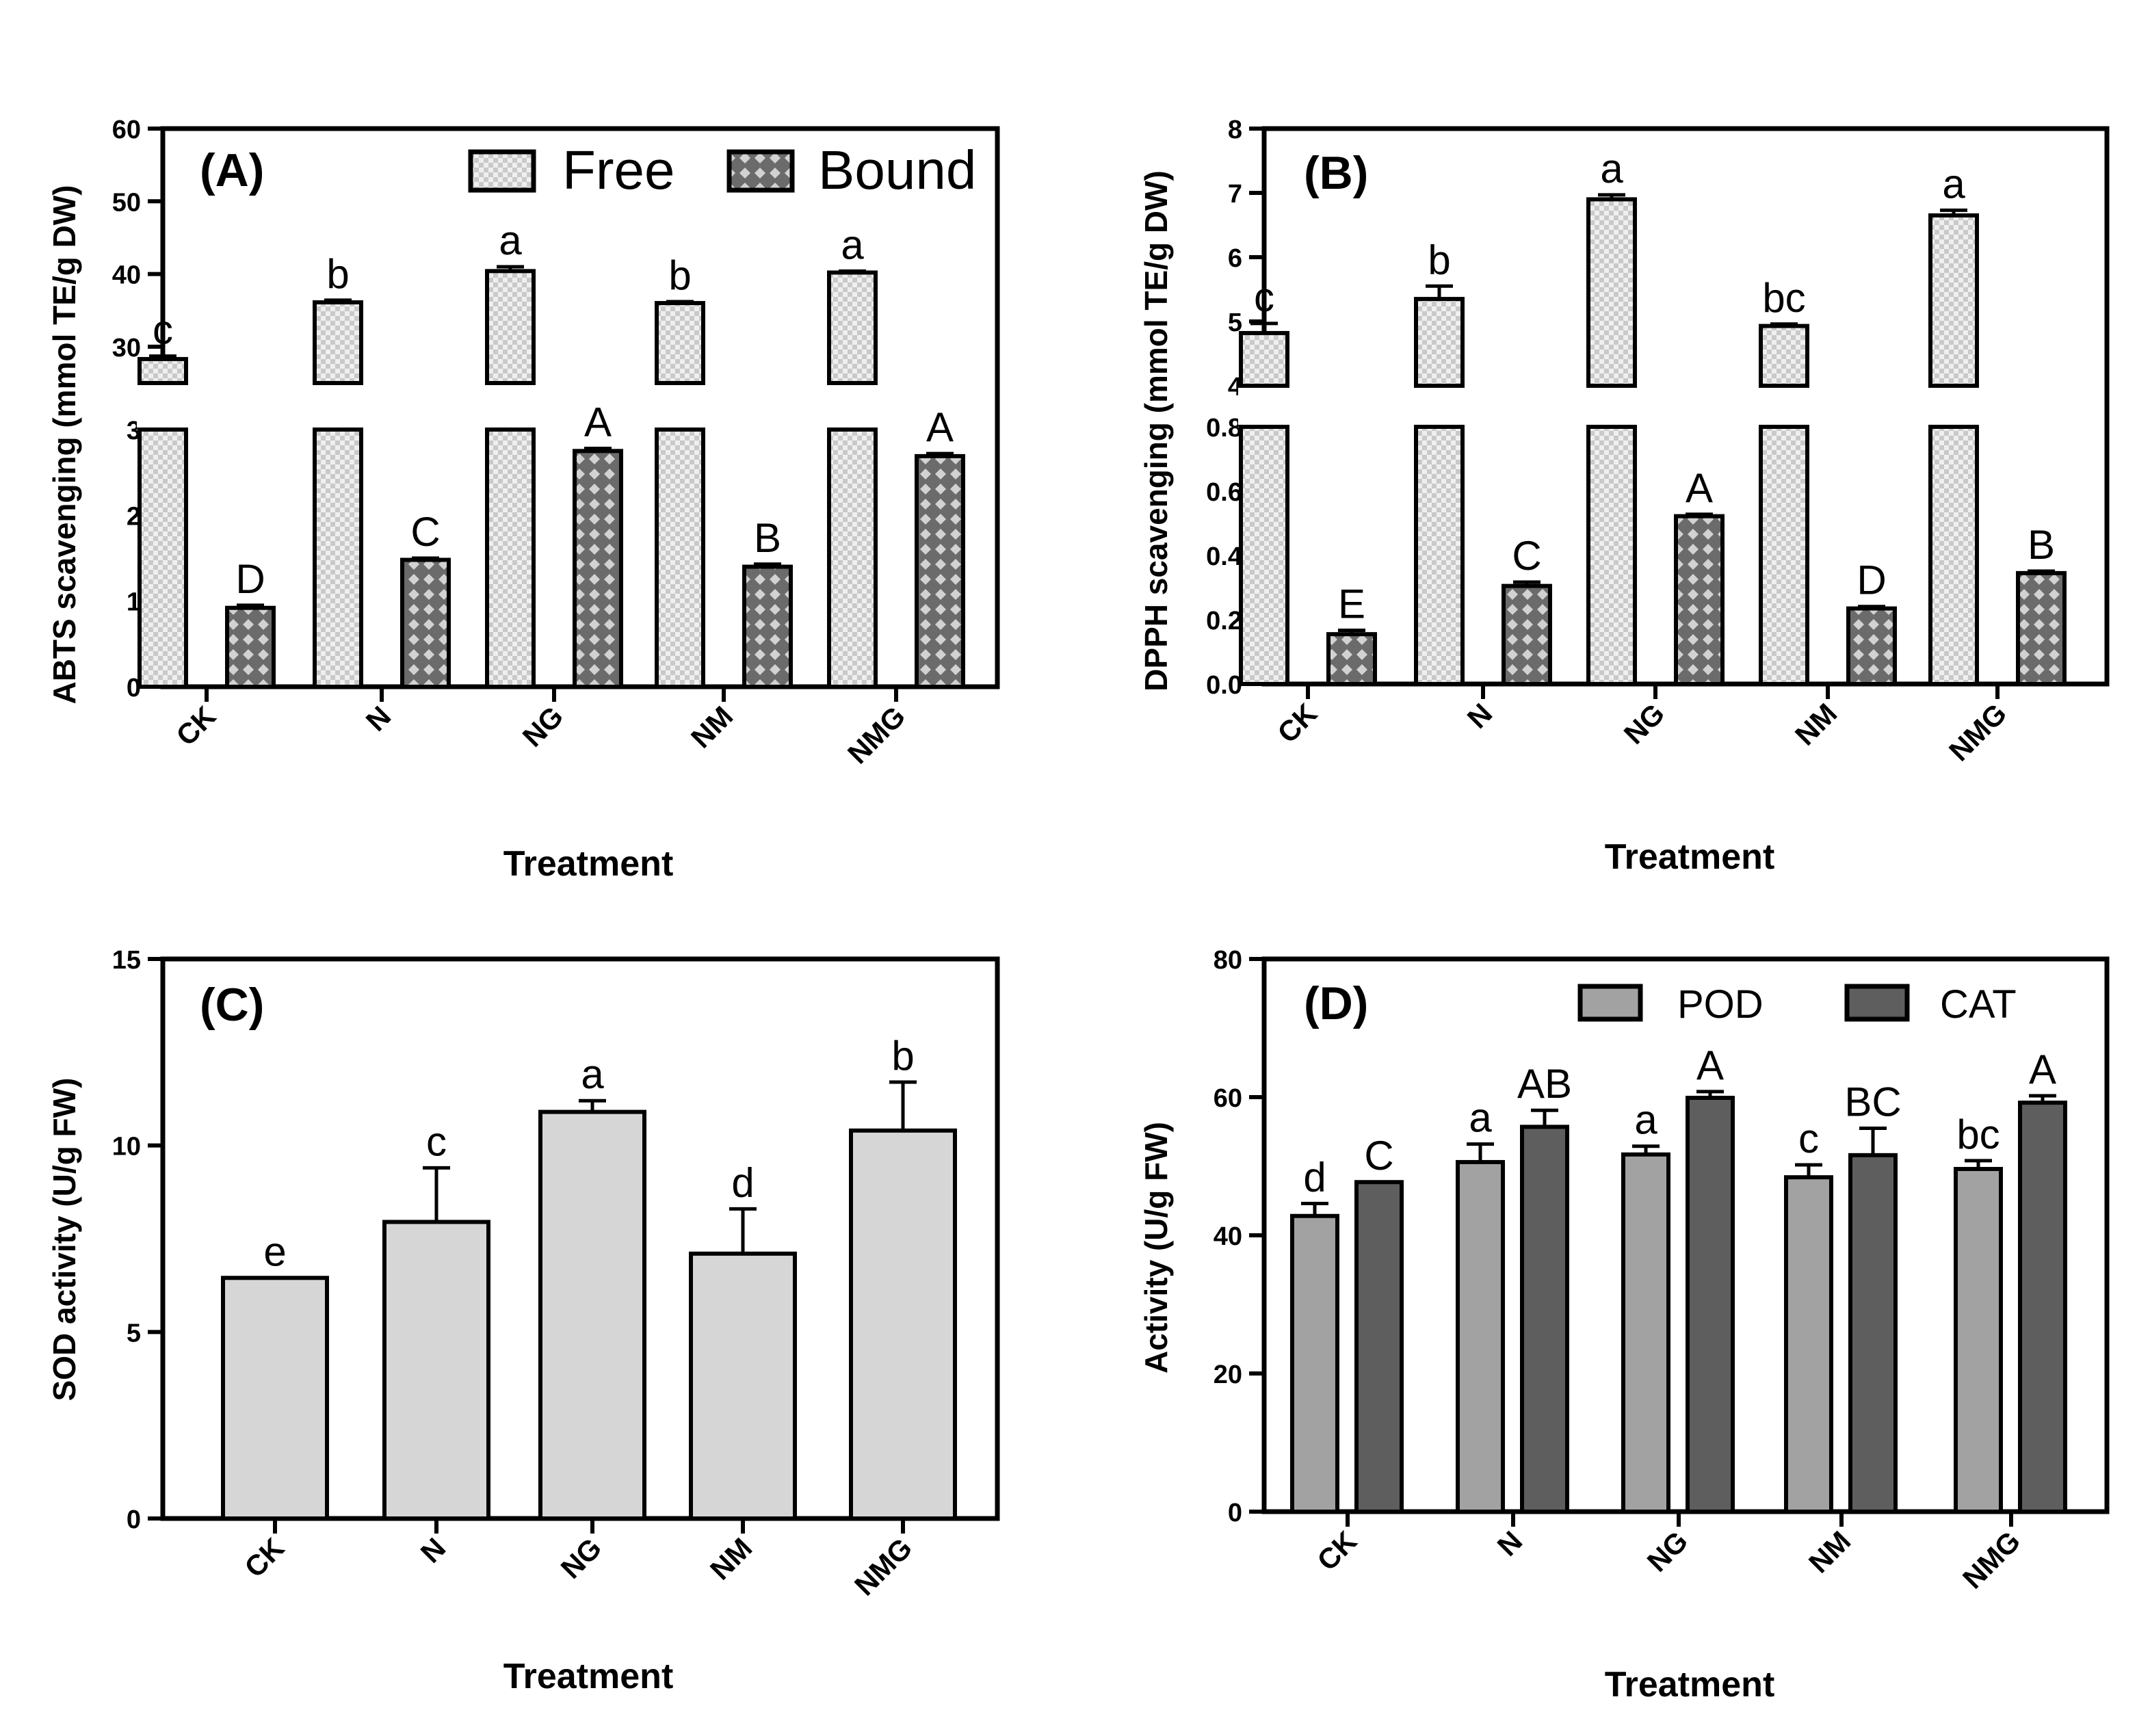 This screenshot has height=1736, width=2137. What do you see at coordinates (743, 1386) in the screenshot?
I see `panel-c-bar-sod-nm` at bounding box center [743, 1386].